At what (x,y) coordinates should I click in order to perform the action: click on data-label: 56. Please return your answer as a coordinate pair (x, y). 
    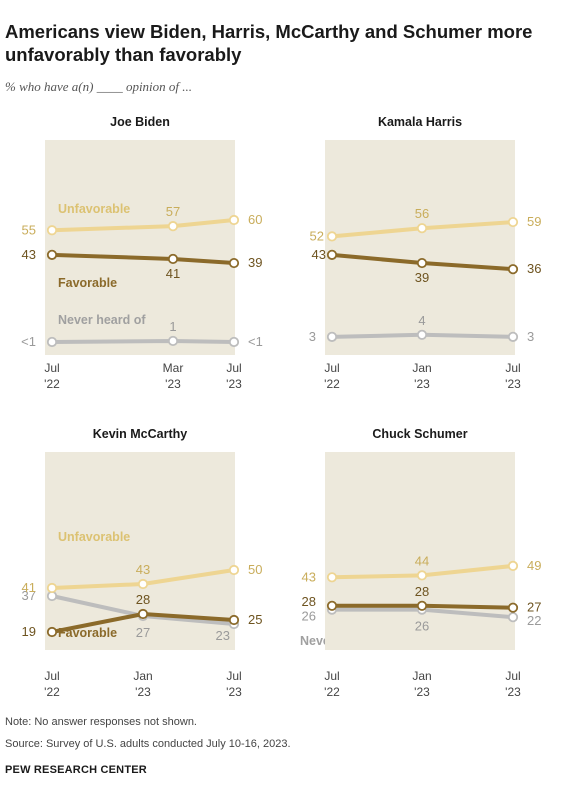
    Looking at the image, I should click on (422, 213).